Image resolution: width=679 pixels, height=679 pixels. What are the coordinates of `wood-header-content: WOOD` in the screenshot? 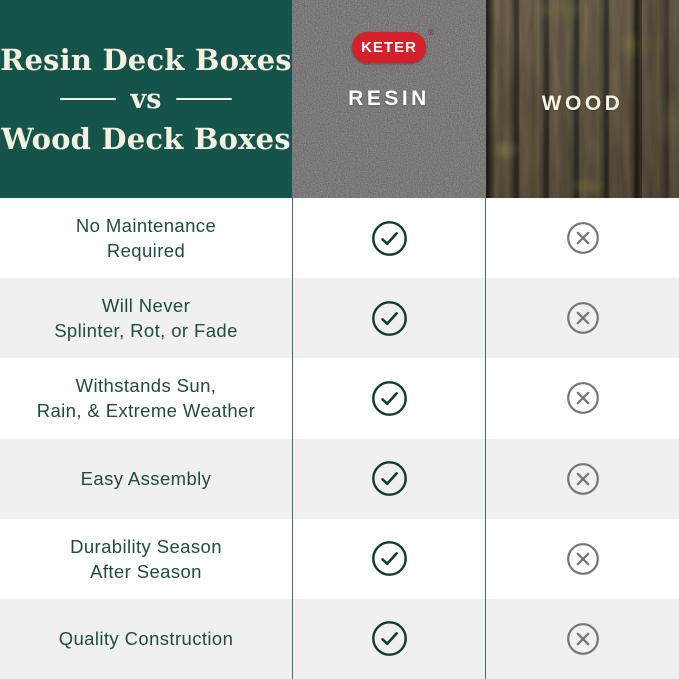 It's located at (582, 99).